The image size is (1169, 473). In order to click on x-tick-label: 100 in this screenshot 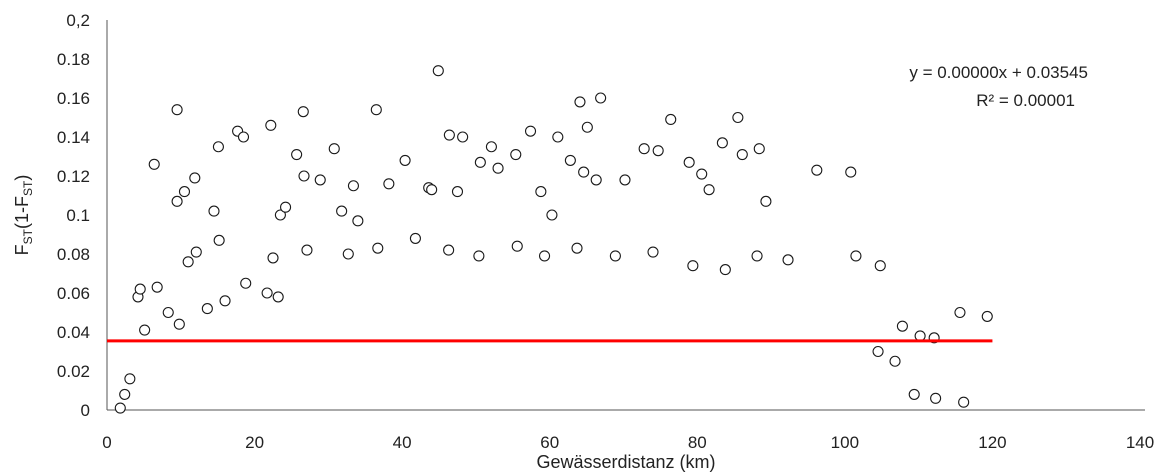, I will do `click(845, 442)`.